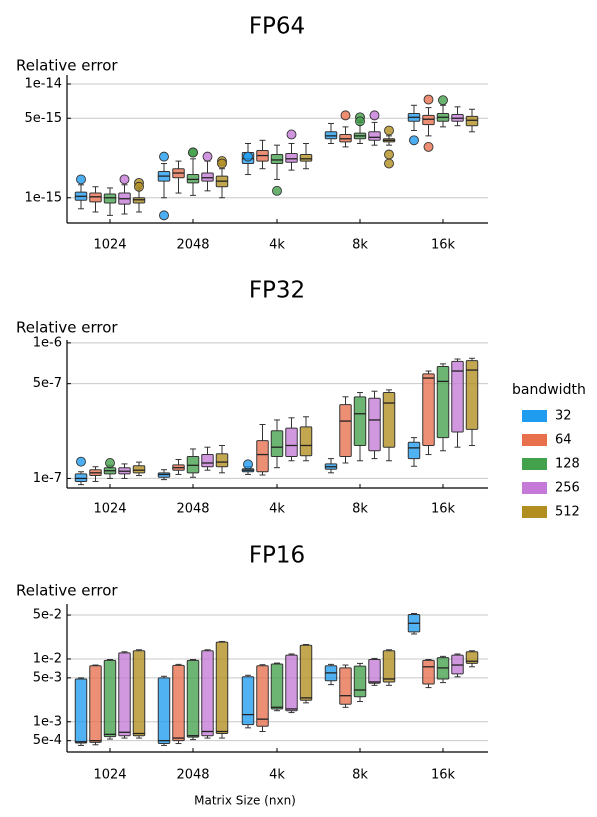  I want to click on legend-label: 256, so click(567, 488).